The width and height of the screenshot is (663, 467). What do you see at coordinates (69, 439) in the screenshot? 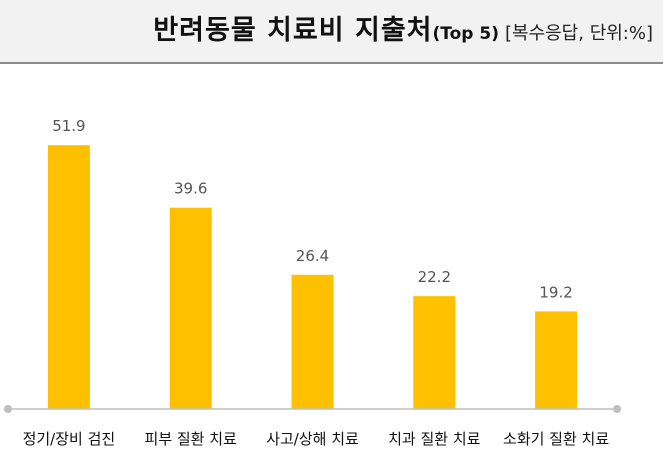
I see `category-label: 정기/장비 검진` at bounding box center [69, 439].